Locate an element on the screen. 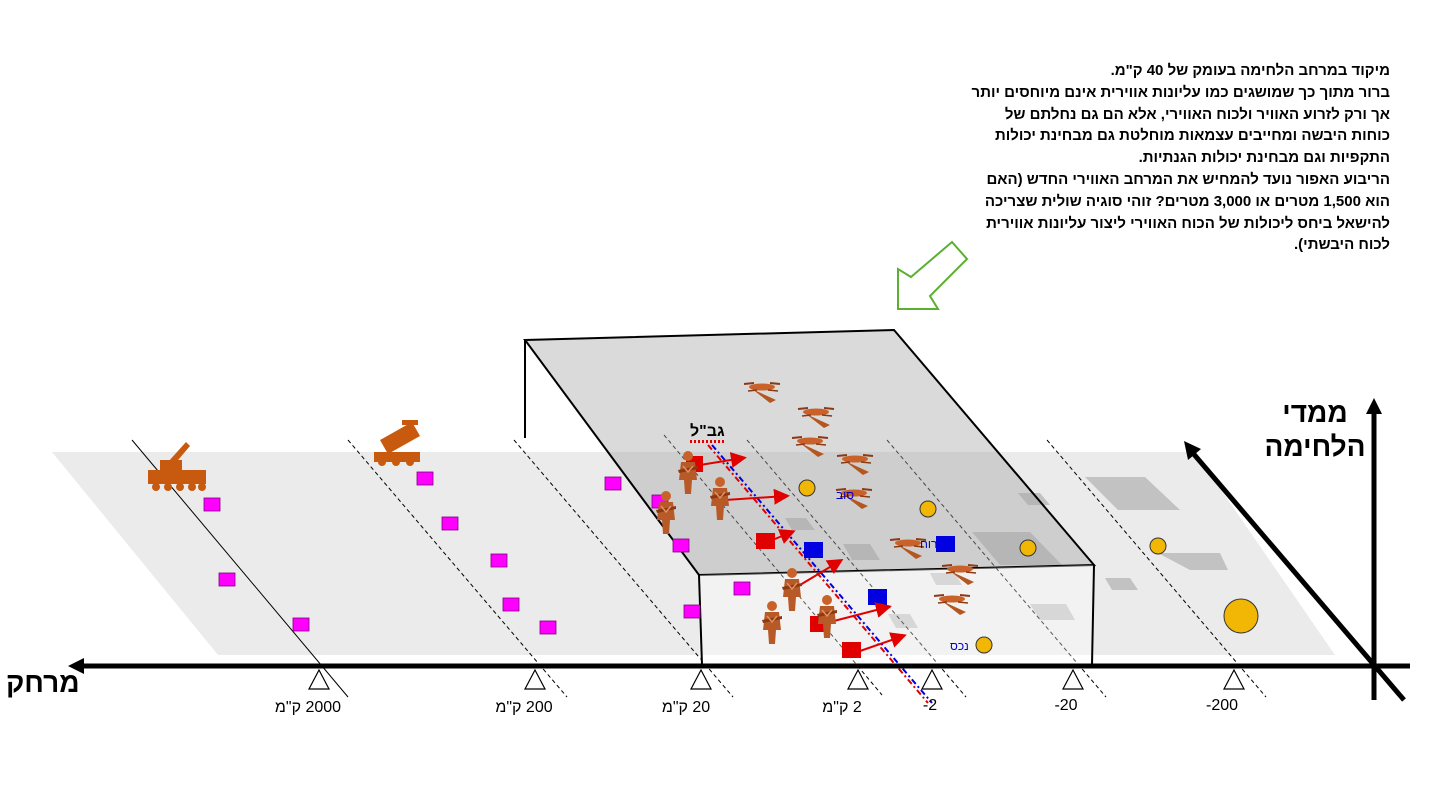 The image size is (1430, 785). tick-label: -20 is located at coordinates (1066, 705).